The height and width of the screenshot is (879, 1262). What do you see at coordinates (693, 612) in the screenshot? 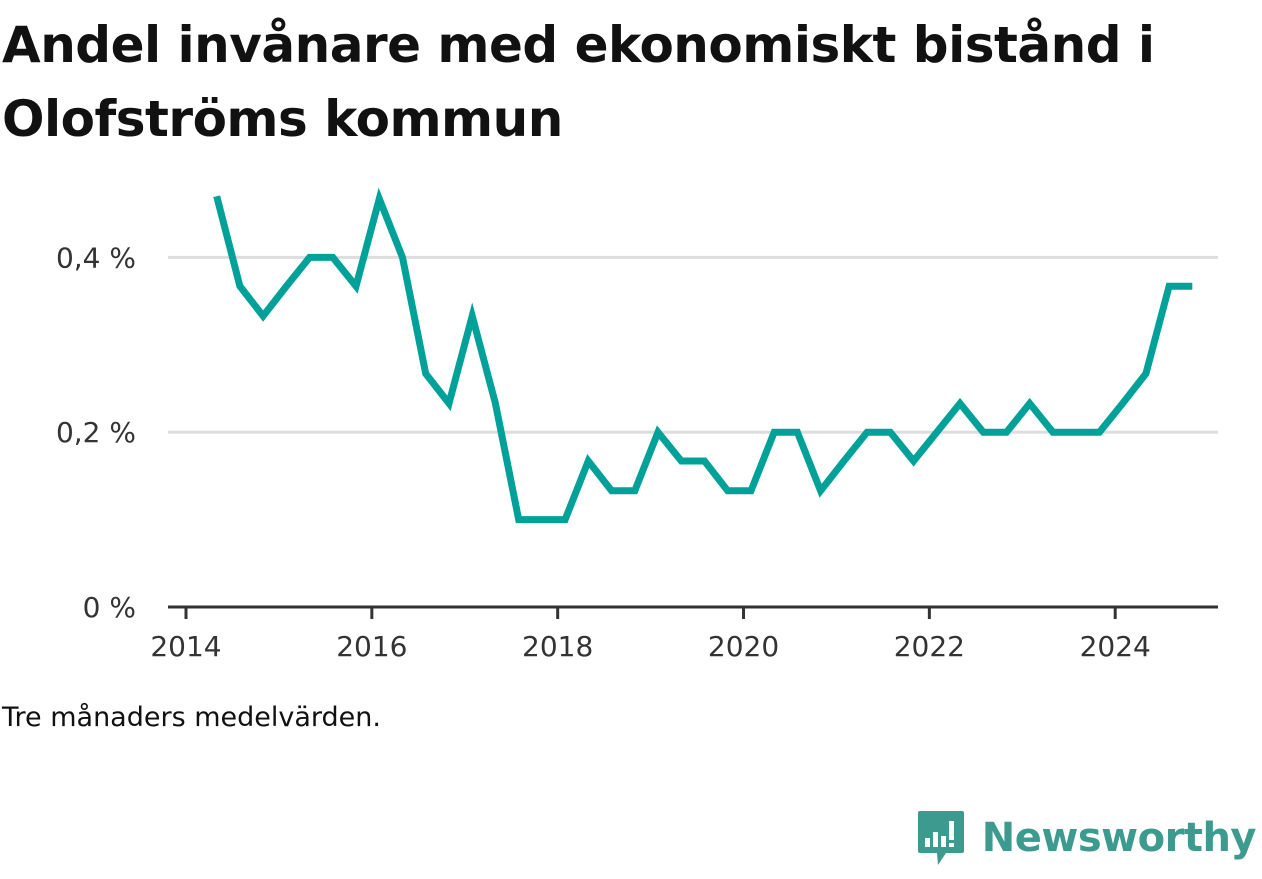
I see `axes` at bounding box center [693, 612].